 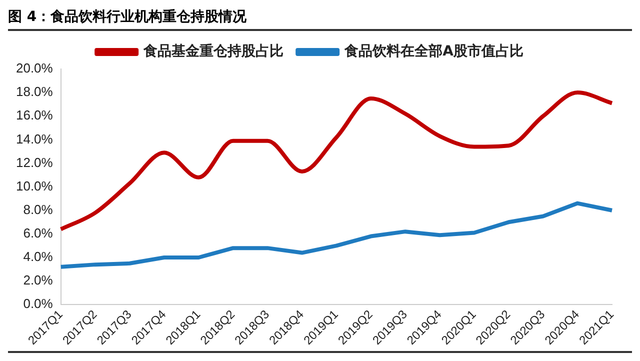 I want to click on y-tick-label: 2.0%, so click(x=38, y=280).